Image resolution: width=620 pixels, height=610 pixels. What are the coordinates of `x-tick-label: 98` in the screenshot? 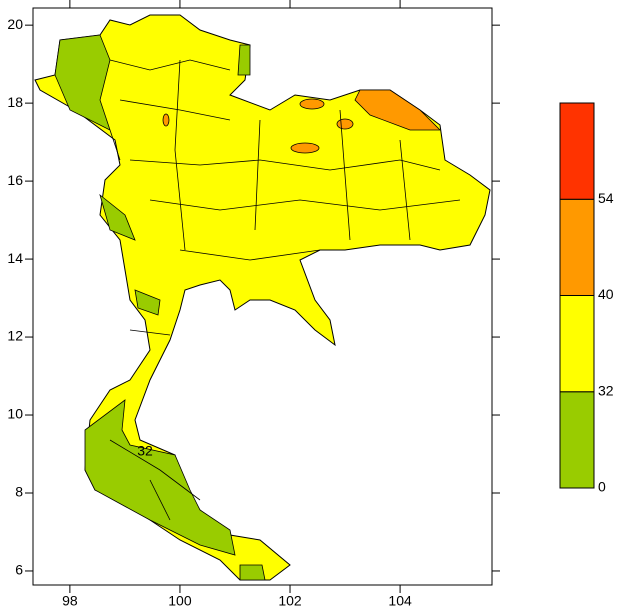 It's located at (70, 601).